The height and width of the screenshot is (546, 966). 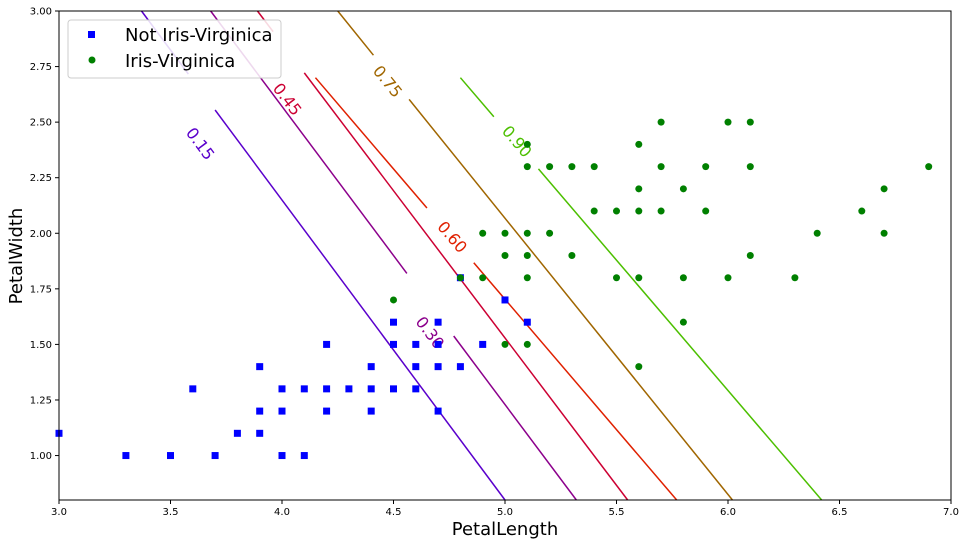 What do you see at coordinates (41, 345) in the screenshot?
I see `y-tick-label: 1.50` at bounding box center [41, 345].